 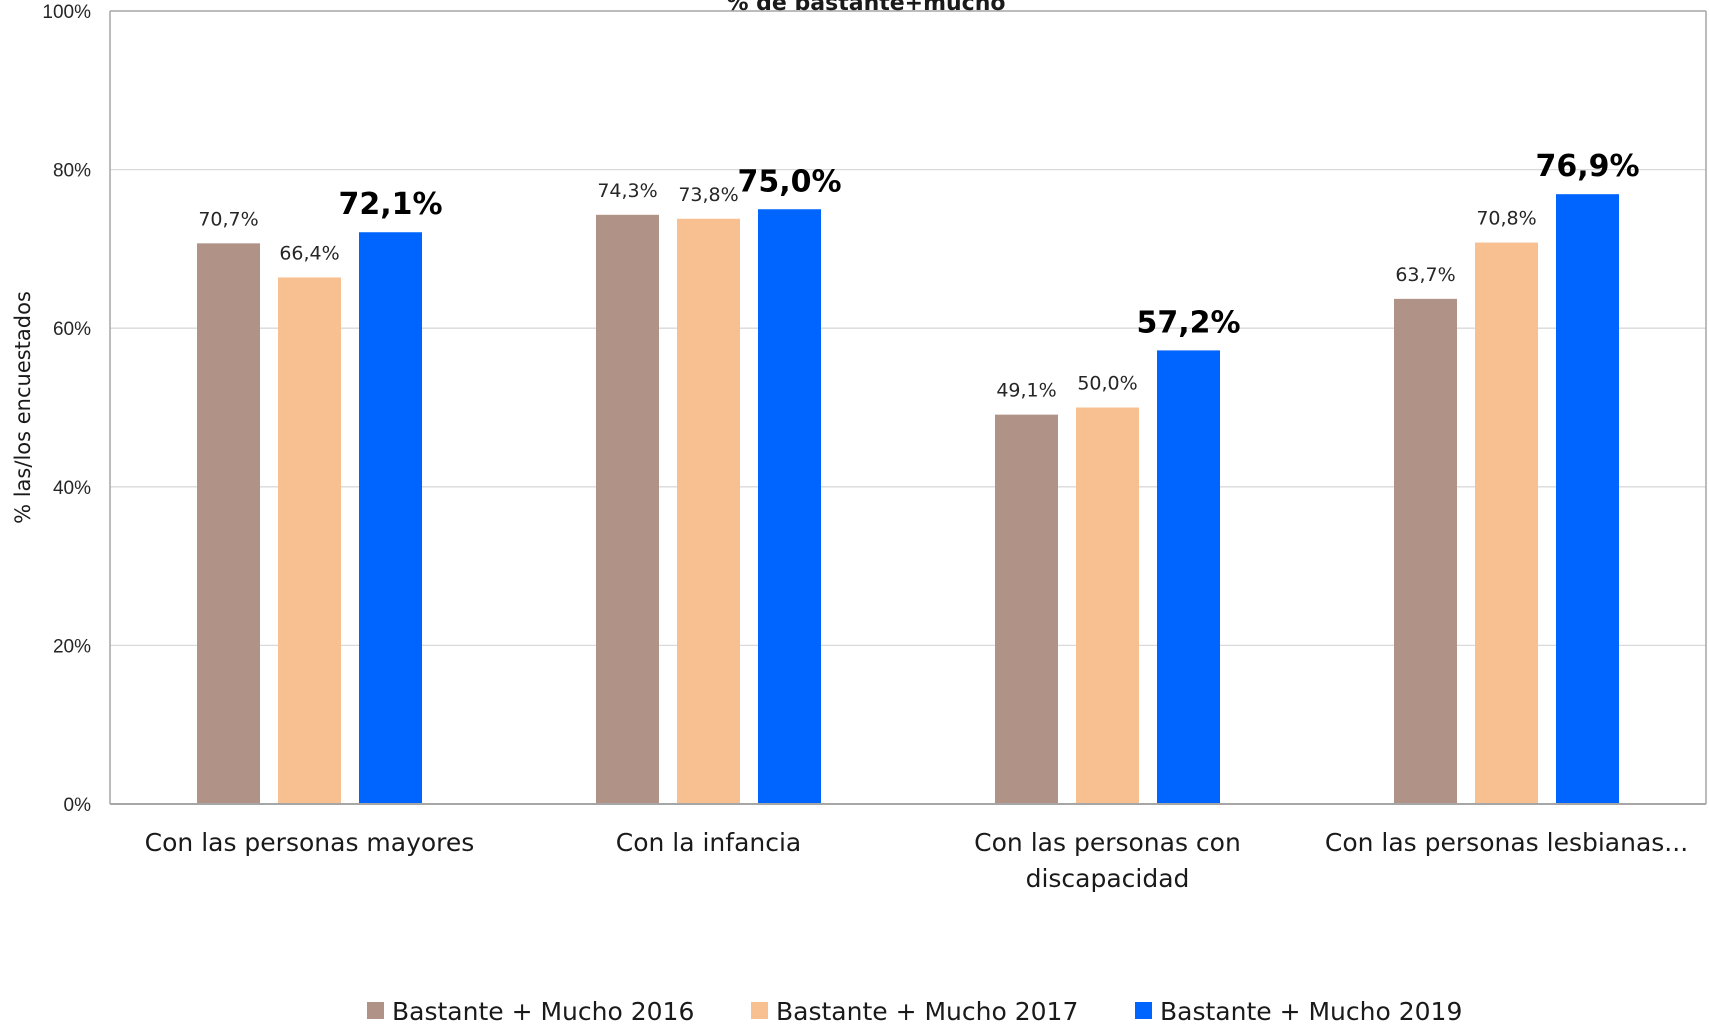 I want to click on legend-label: Bastante + Mucho 2019, so click(x=1311, y=1011).